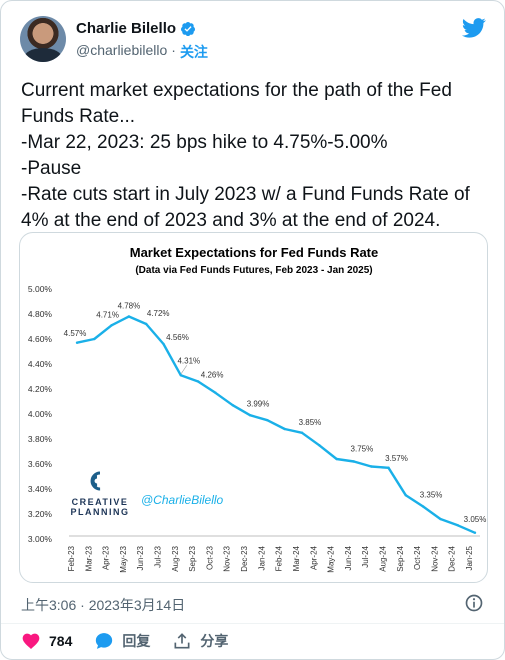 Image resolution: width=505 pixels, height=660 pixels. Describe the element at coordinates (75, 333) in the screenshot. I see `data-label: 4.57%` at that location.